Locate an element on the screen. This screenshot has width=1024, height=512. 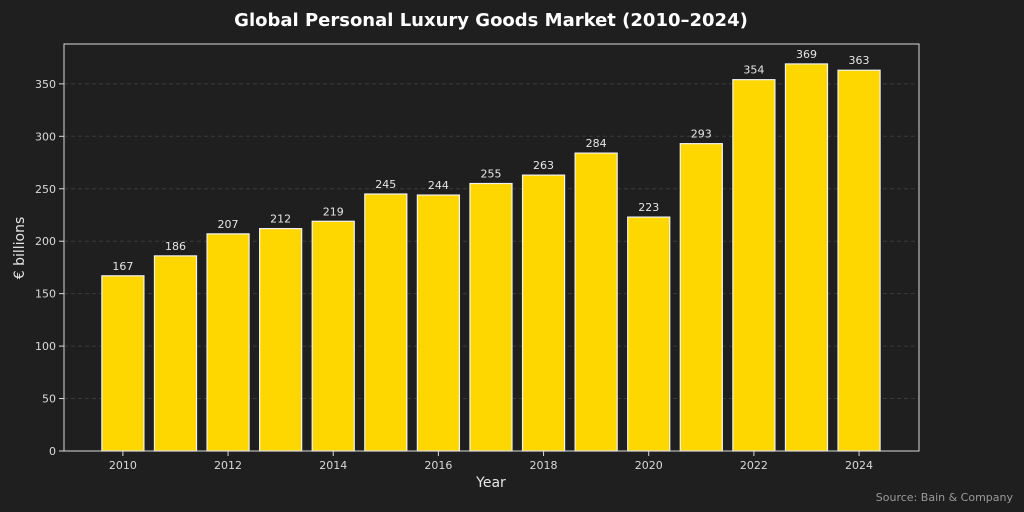
x-tick-label: 2022 is located at coordinates (754, 465).